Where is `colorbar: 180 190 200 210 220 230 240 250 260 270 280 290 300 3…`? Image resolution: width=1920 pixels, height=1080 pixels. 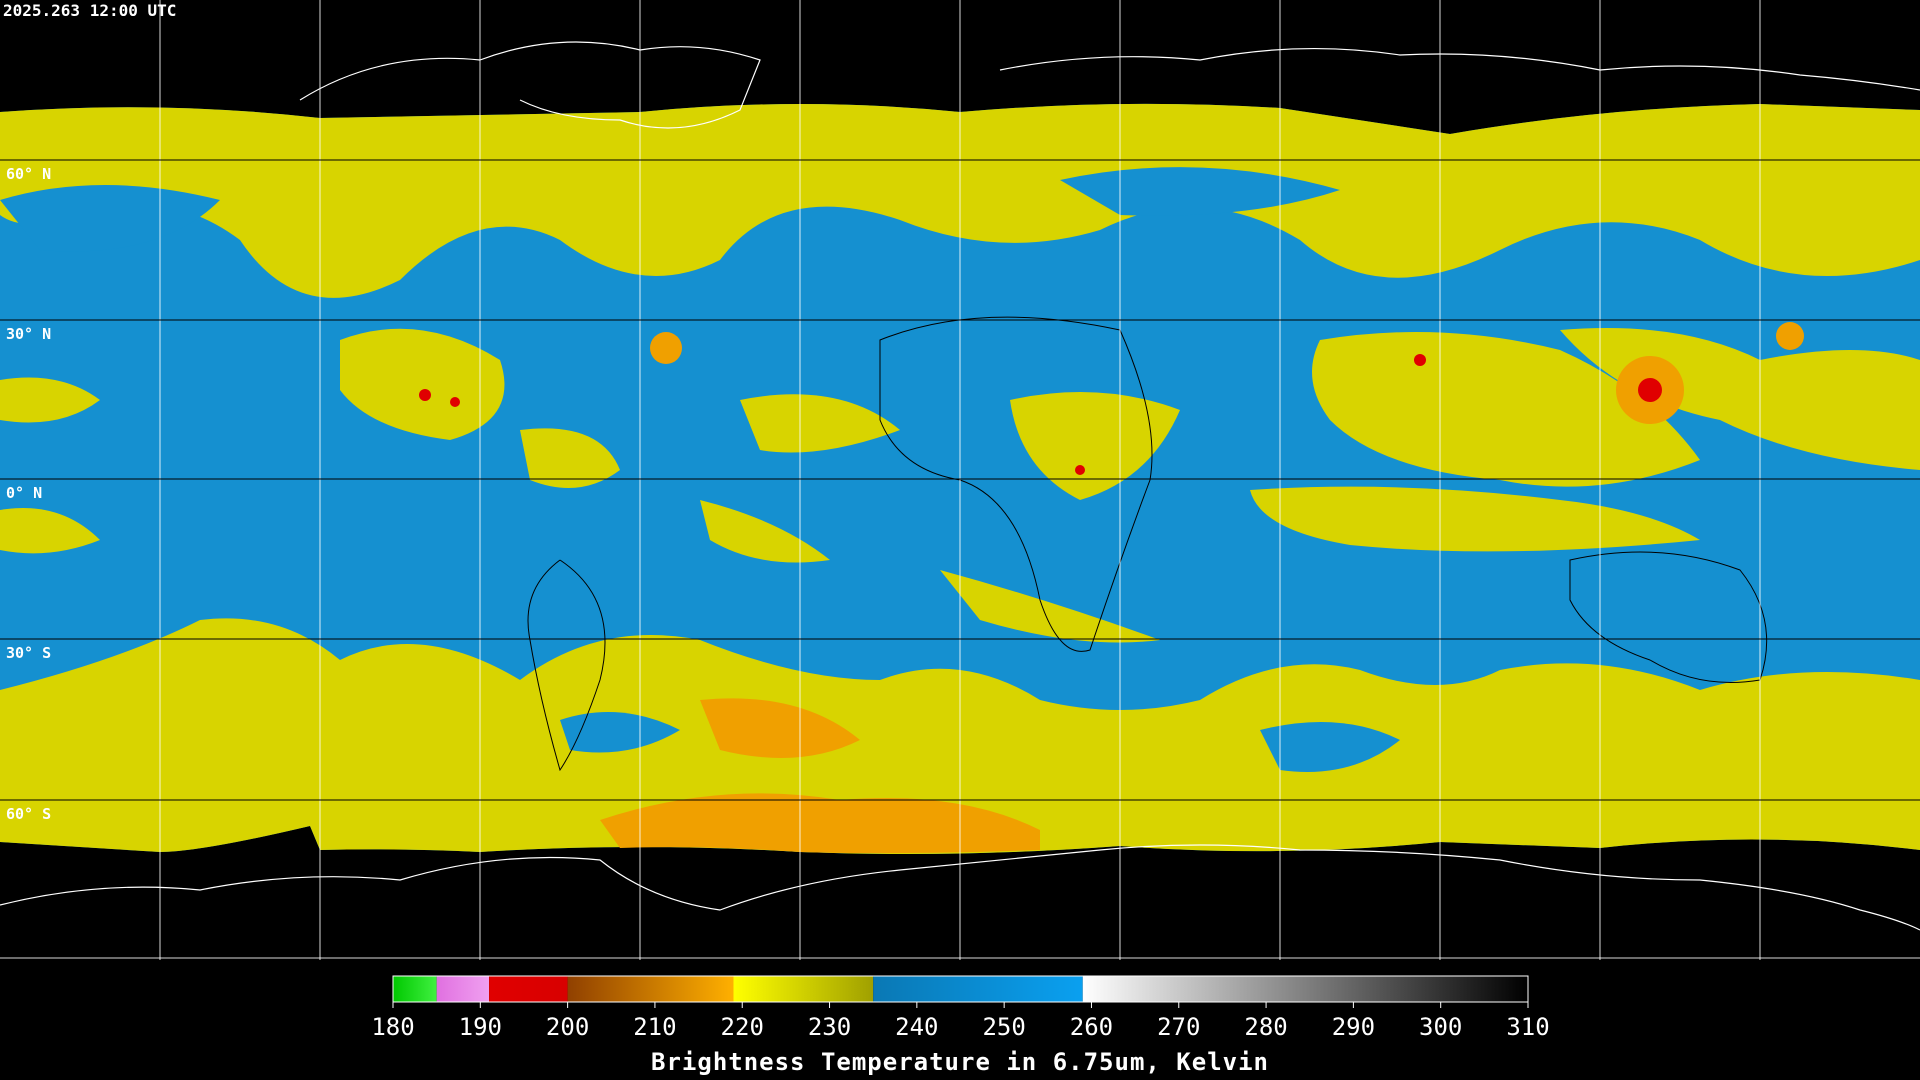 colorbar: 180 190 200 210 220 230 240 250 260 270 280 290 300 3… is located at coordinates (960, 1008).